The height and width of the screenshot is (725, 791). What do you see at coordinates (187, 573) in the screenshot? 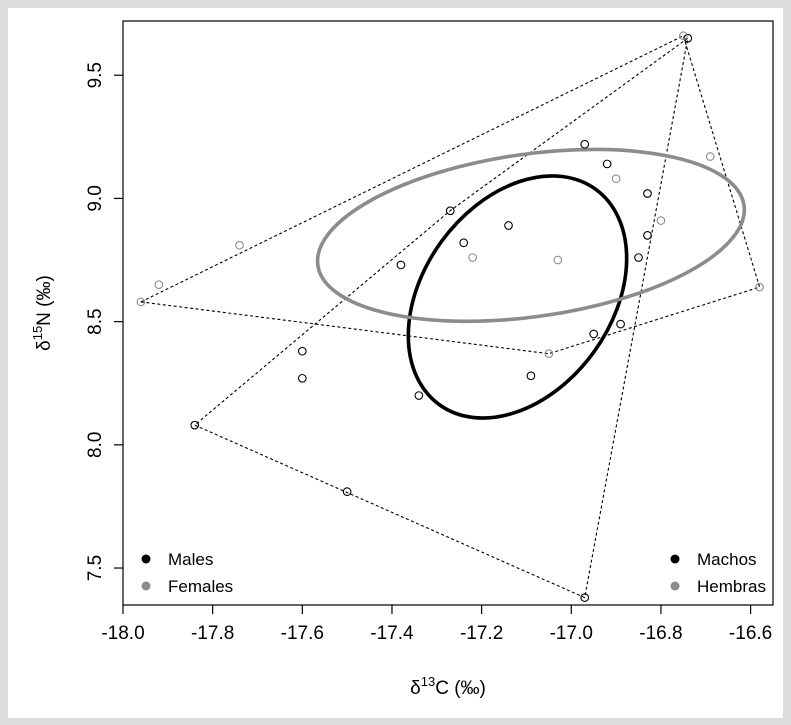
I see `legend-left: Males Females` at bounding box center [187, 573].